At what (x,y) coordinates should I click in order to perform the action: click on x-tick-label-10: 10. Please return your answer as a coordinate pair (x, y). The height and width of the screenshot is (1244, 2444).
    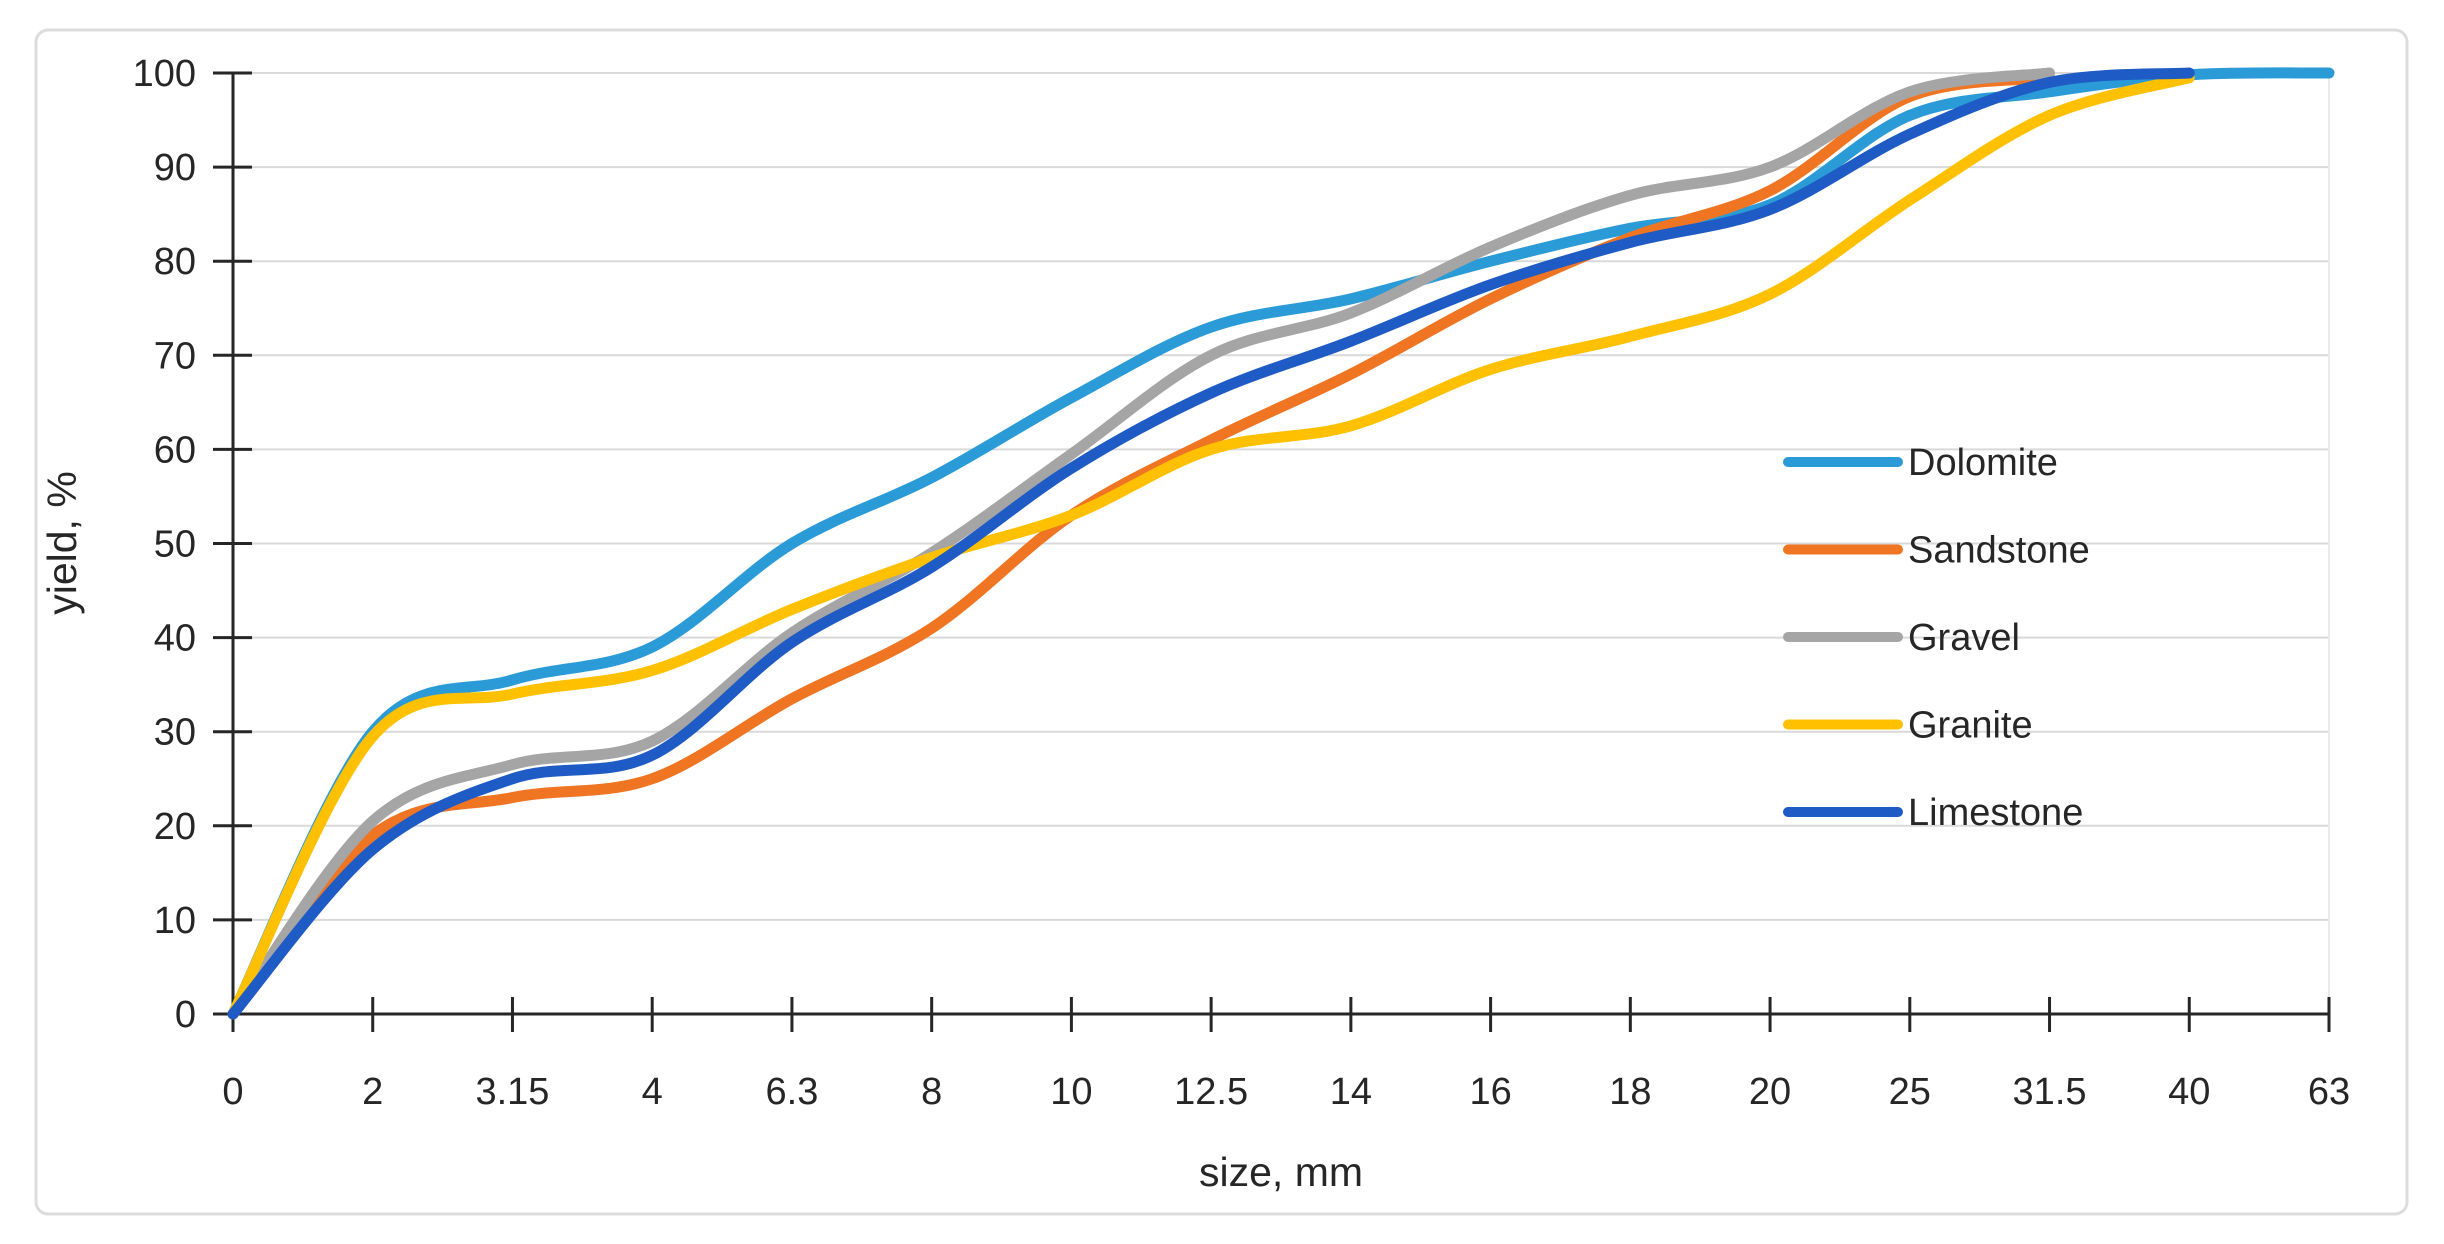
    Looking at the image, I should click on (1071, 1092).